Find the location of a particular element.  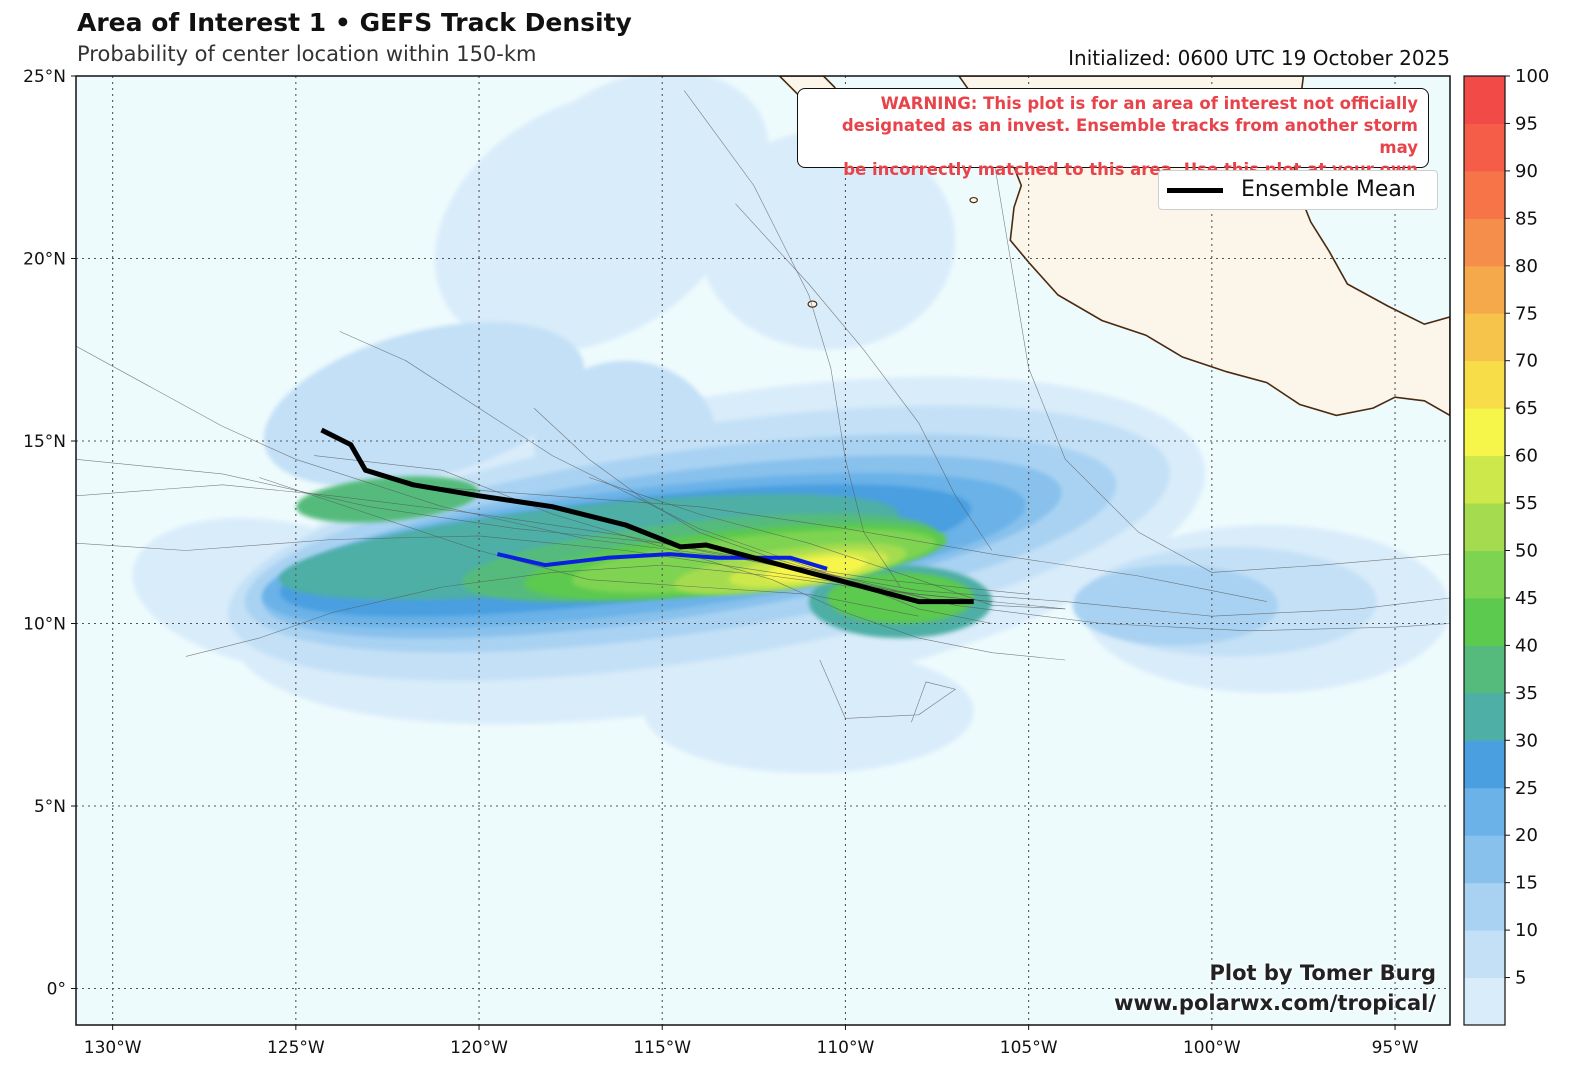

colorbar-tick-label: 65 is located at coordinates (1526, 408).